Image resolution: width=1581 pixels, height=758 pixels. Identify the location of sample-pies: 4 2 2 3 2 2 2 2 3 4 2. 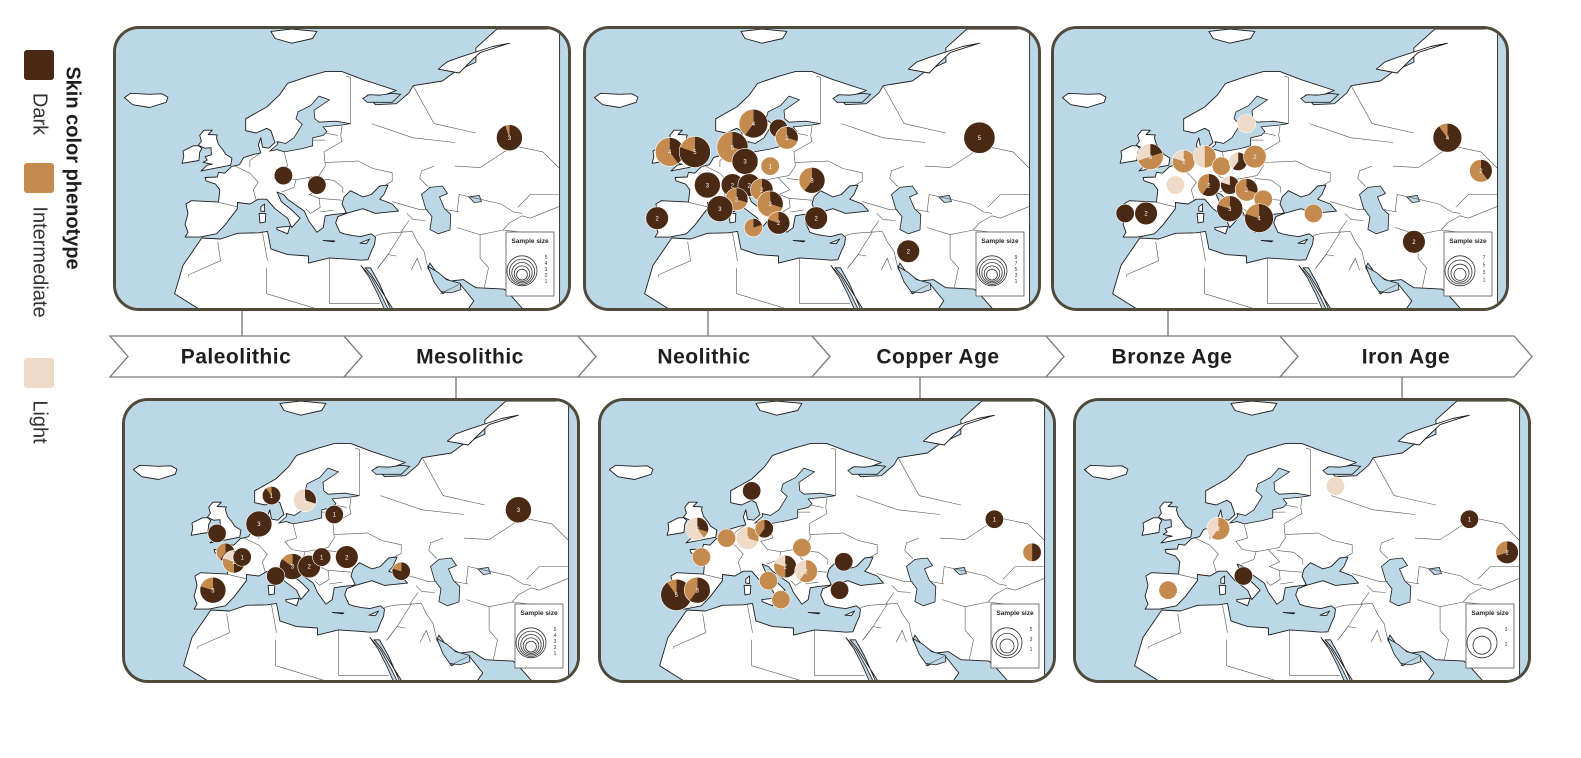
(1304, 184).